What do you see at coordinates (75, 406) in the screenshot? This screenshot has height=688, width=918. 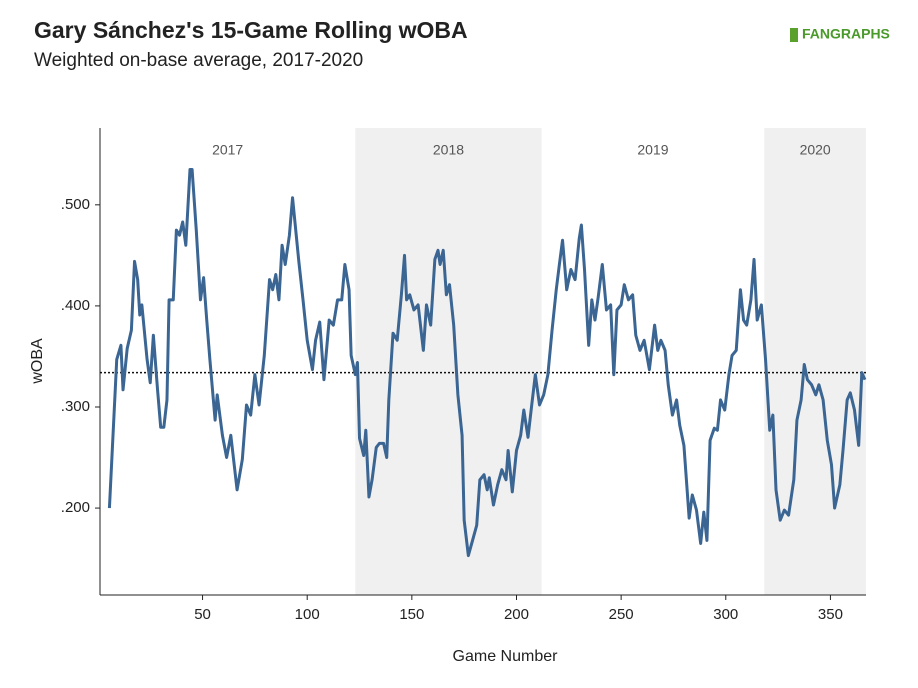 I see `y-tick-label: .300` at bounding box center [75, 406].